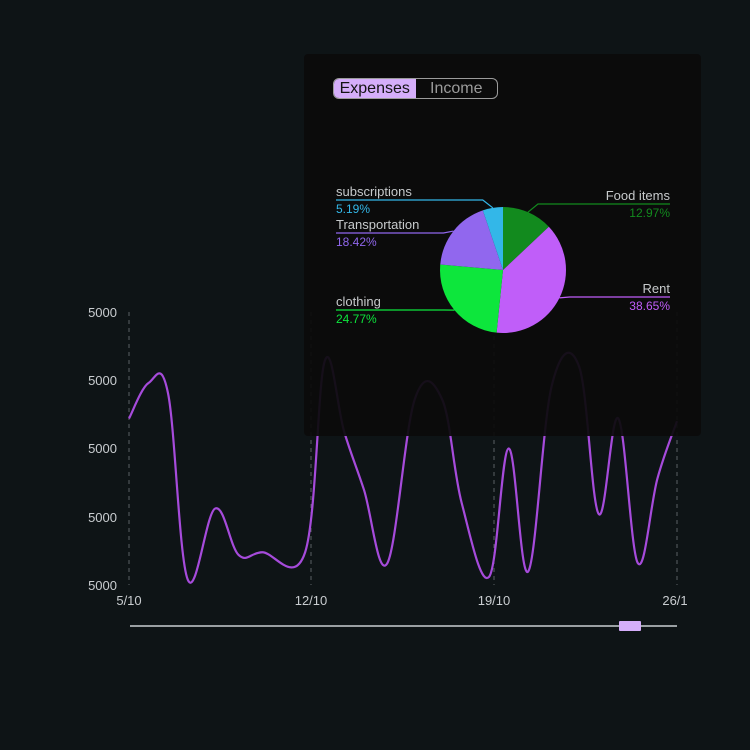 The image size is (750, 750). I want to click on pie-percent: 24.77%, so click(356, 319).